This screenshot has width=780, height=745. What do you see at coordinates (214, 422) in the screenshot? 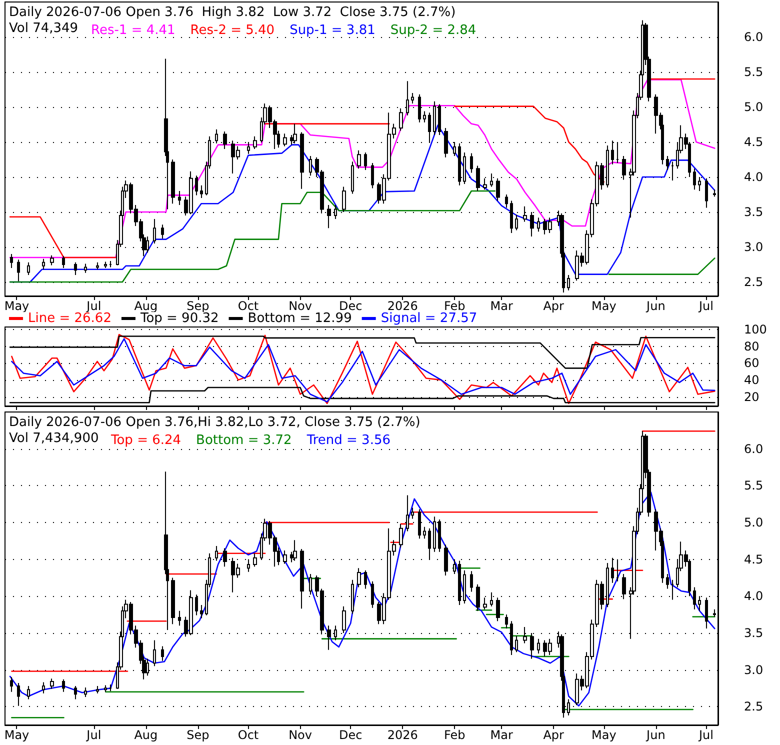
I see `chart-title: Daily 2026-07-06 Open 3.76,Hi 3.82,Lo 3.72, Close 3.75 (2.7%)` at bounding box center [214, 422].